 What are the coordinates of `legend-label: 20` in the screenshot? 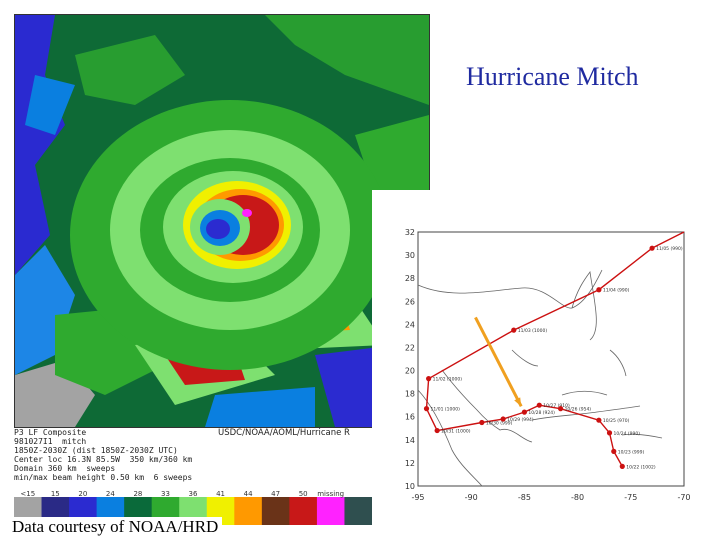 It's located at (82, 494).